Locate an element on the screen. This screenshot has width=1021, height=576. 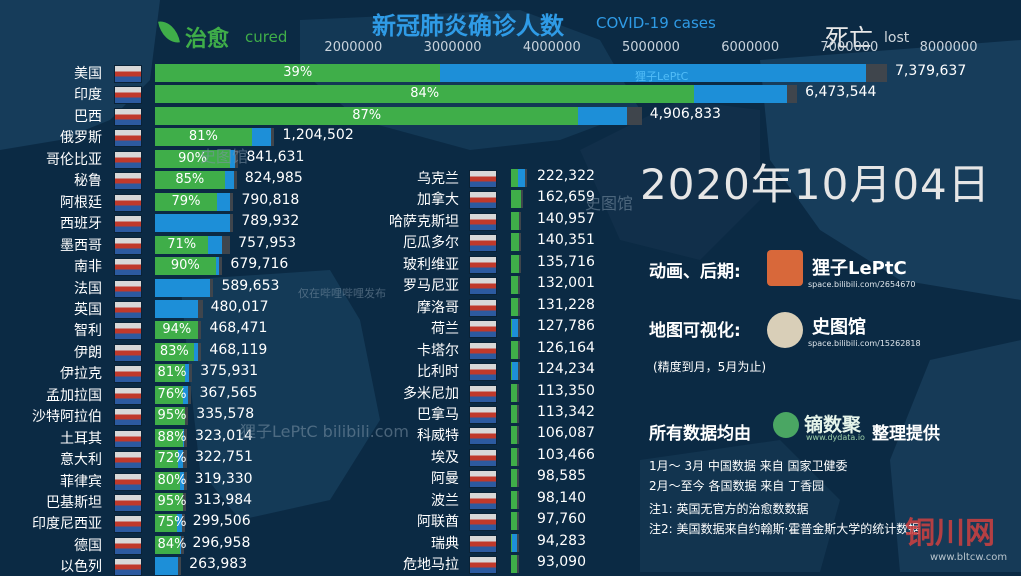
total-value-label: 789,932 is located at coordinates (270, 221).